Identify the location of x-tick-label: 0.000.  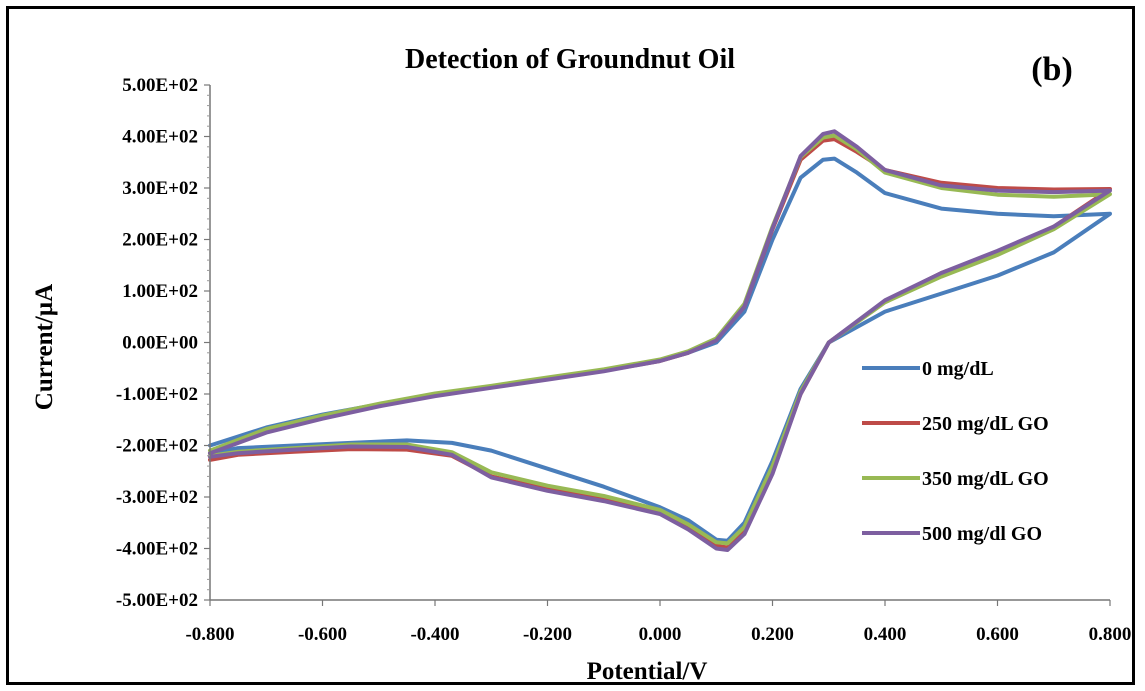
(660, 634).